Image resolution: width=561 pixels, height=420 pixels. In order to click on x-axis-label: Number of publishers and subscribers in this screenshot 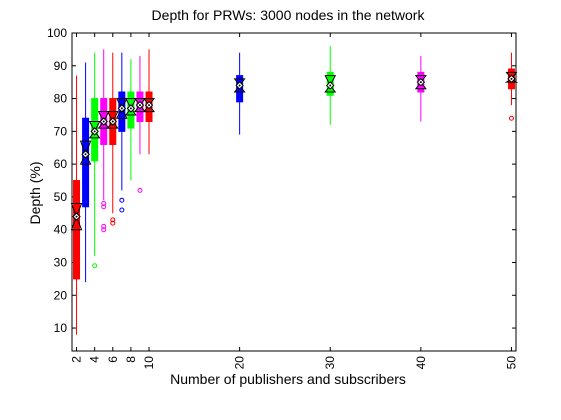, I will do `click(288, 379)`.